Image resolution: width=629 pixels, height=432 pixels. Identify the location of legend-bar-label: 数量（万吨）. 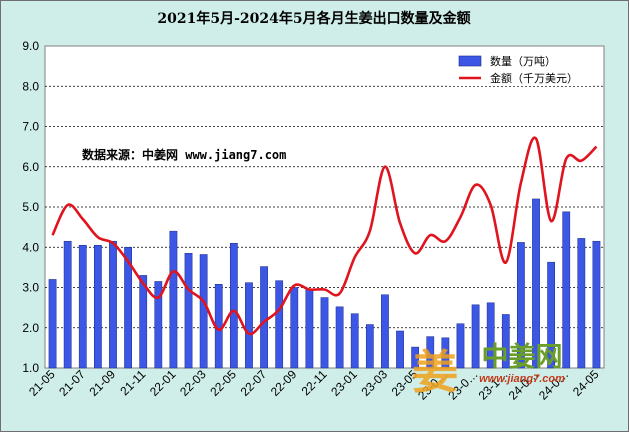
(523, 61).